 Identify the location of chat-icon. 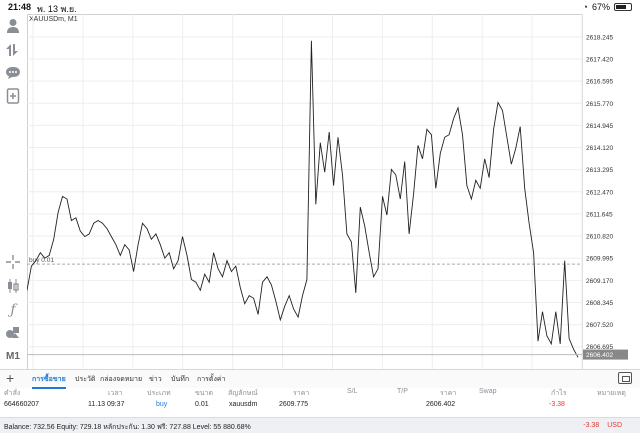
(13, 73).